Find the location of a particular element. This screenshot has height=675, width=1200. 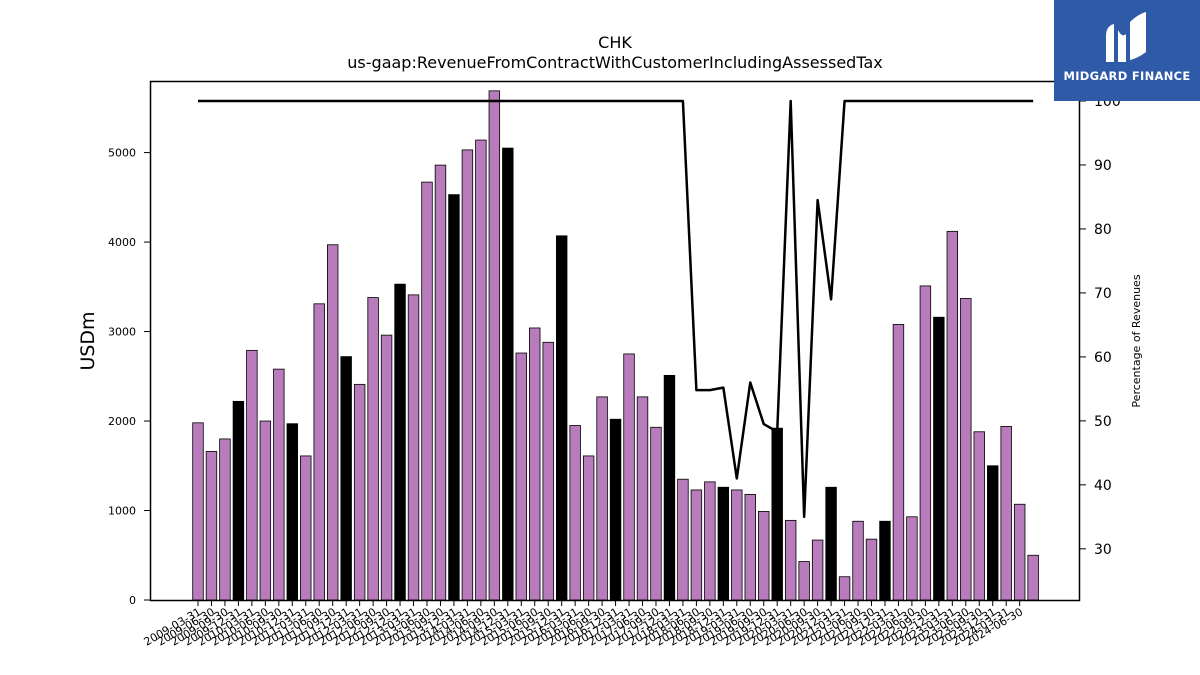

chart-title: CHK is located at coordinates (615, 42).